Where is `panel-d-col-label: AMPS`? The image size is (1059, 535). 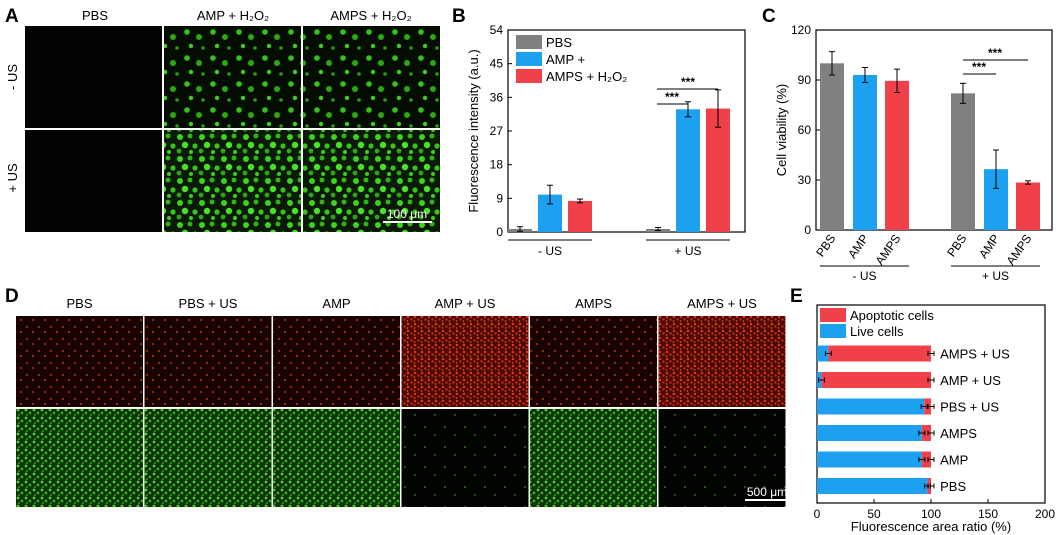
panel-d-col-label: AMPS is located at coordinates (593, 303).